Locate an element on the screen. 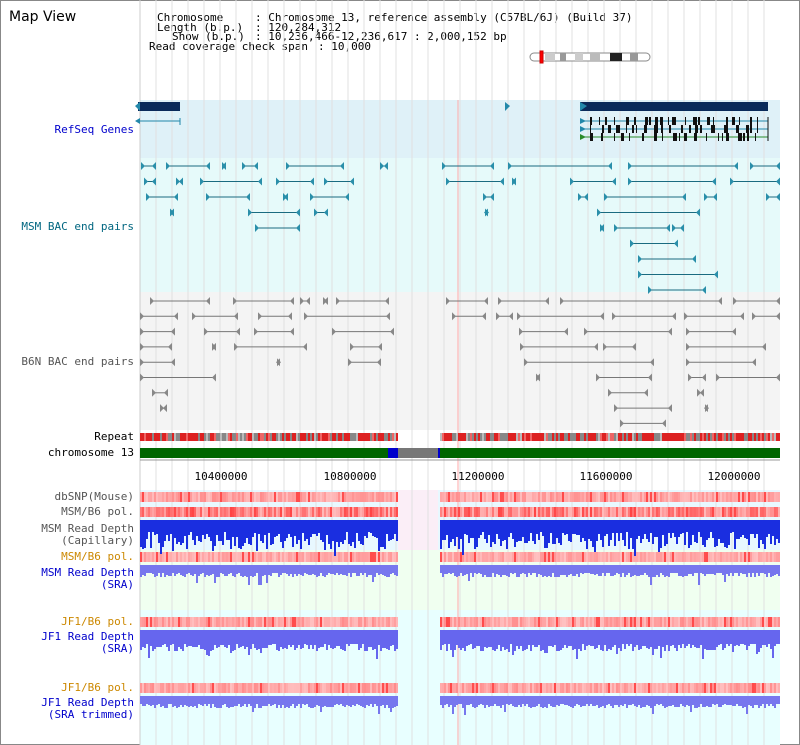 The width and height of the screenshot is (800, 745). transcript-arrow is located at coordinates (583, 121).